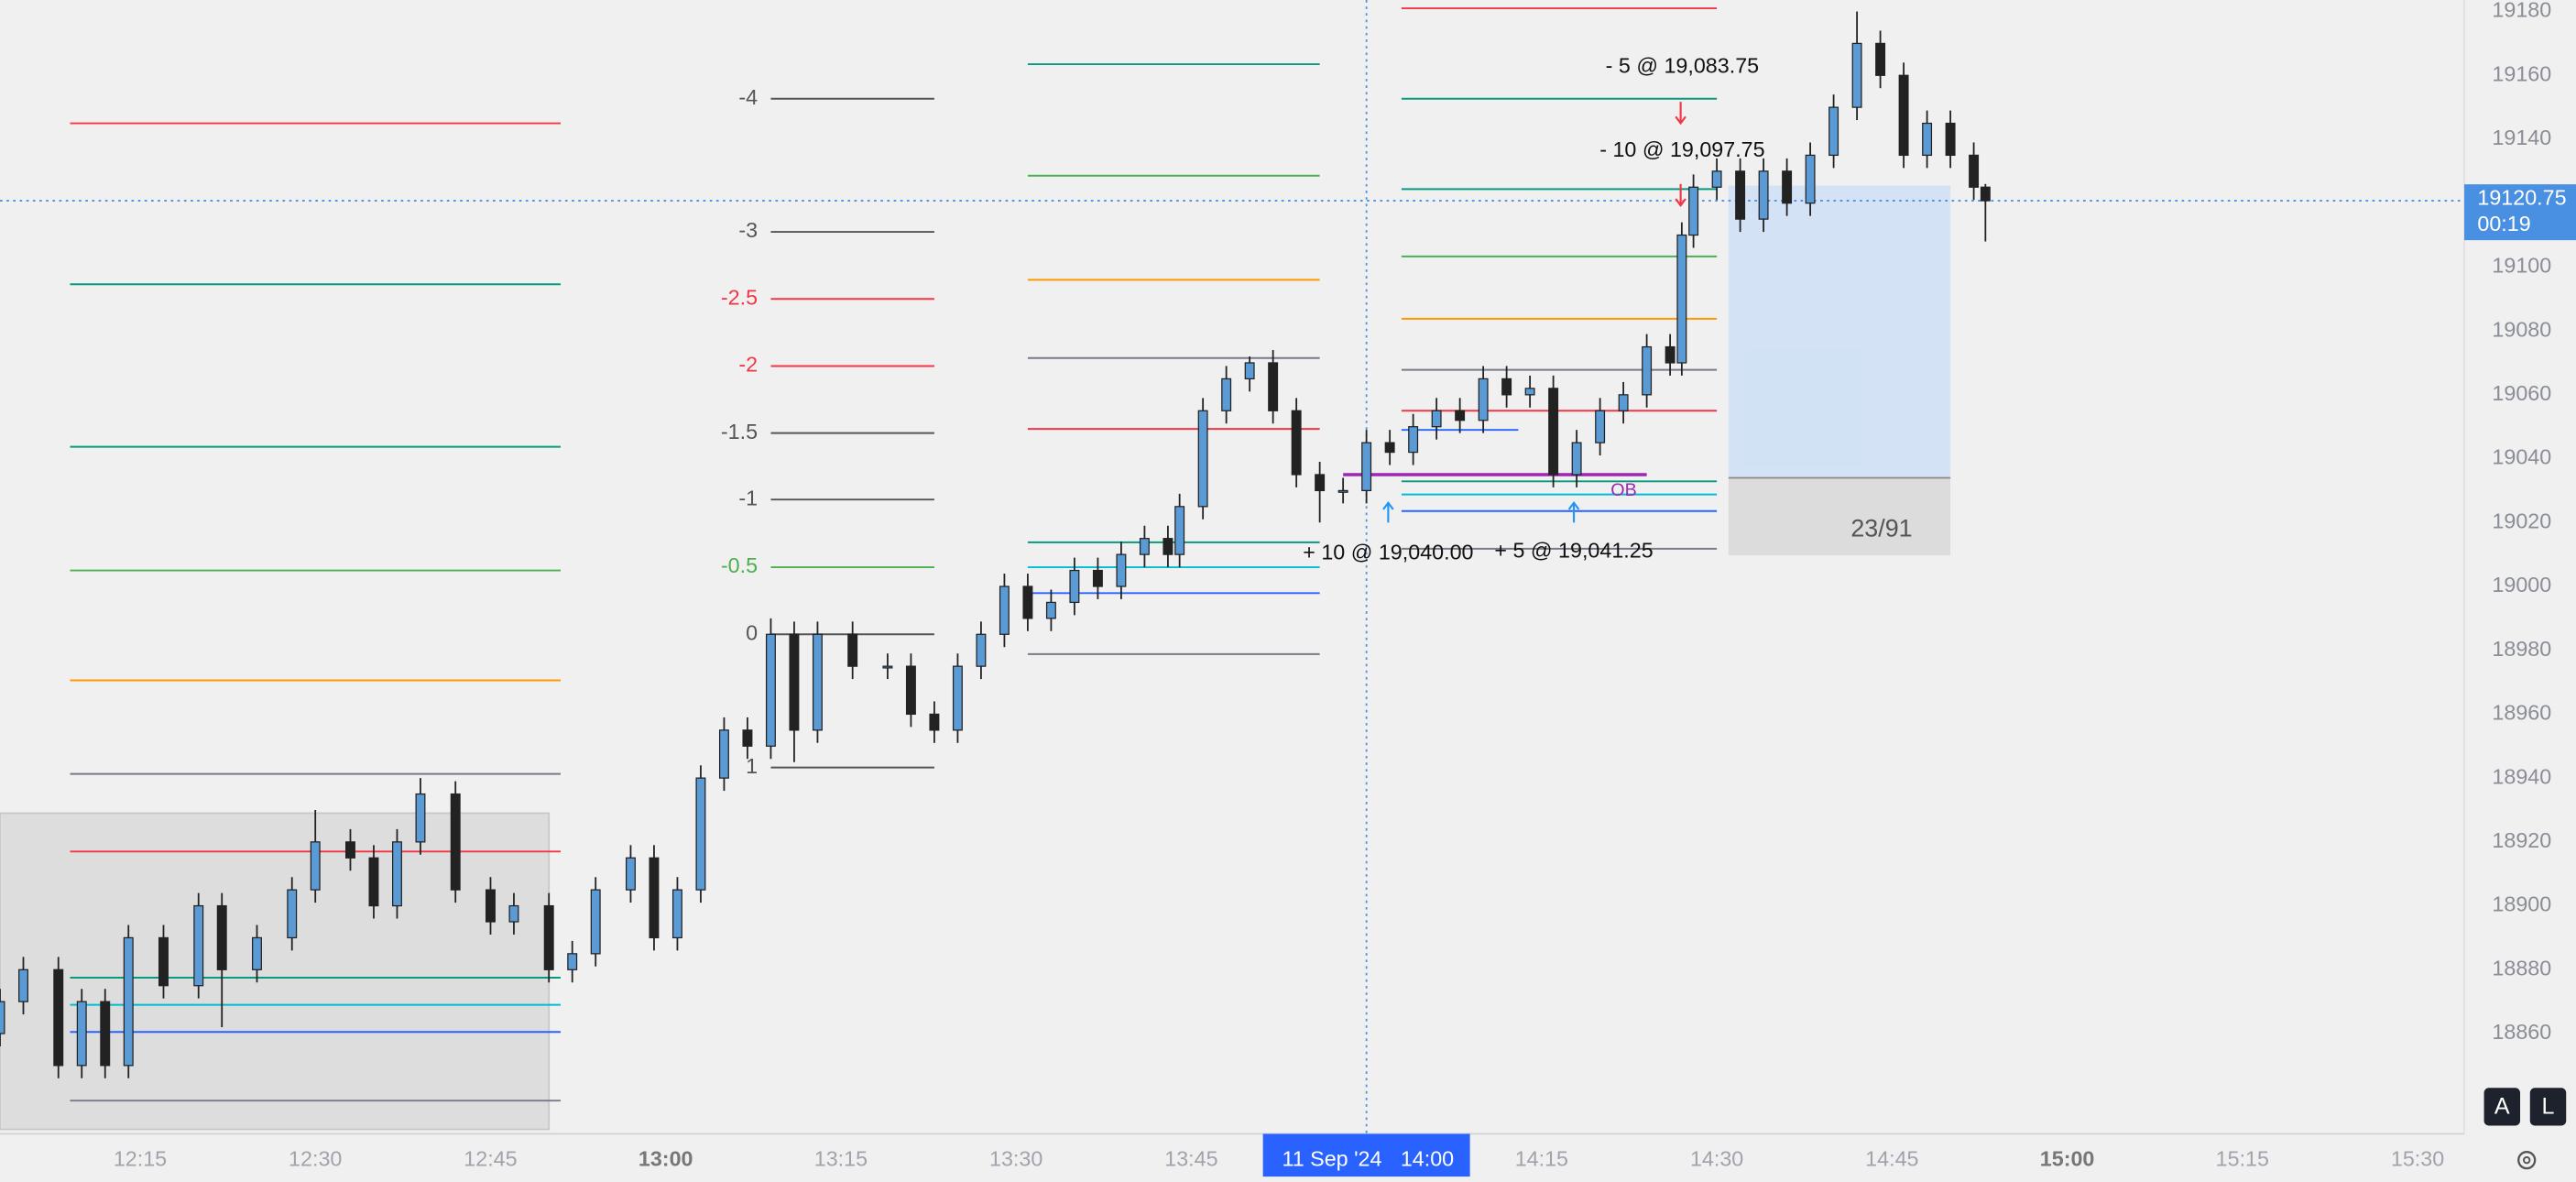 This screenshot has width=2576, height=1182. Describe the element at coordinates (1541, 1158) in the screenshot. I see `x-tick-label: 14:15` at that location.